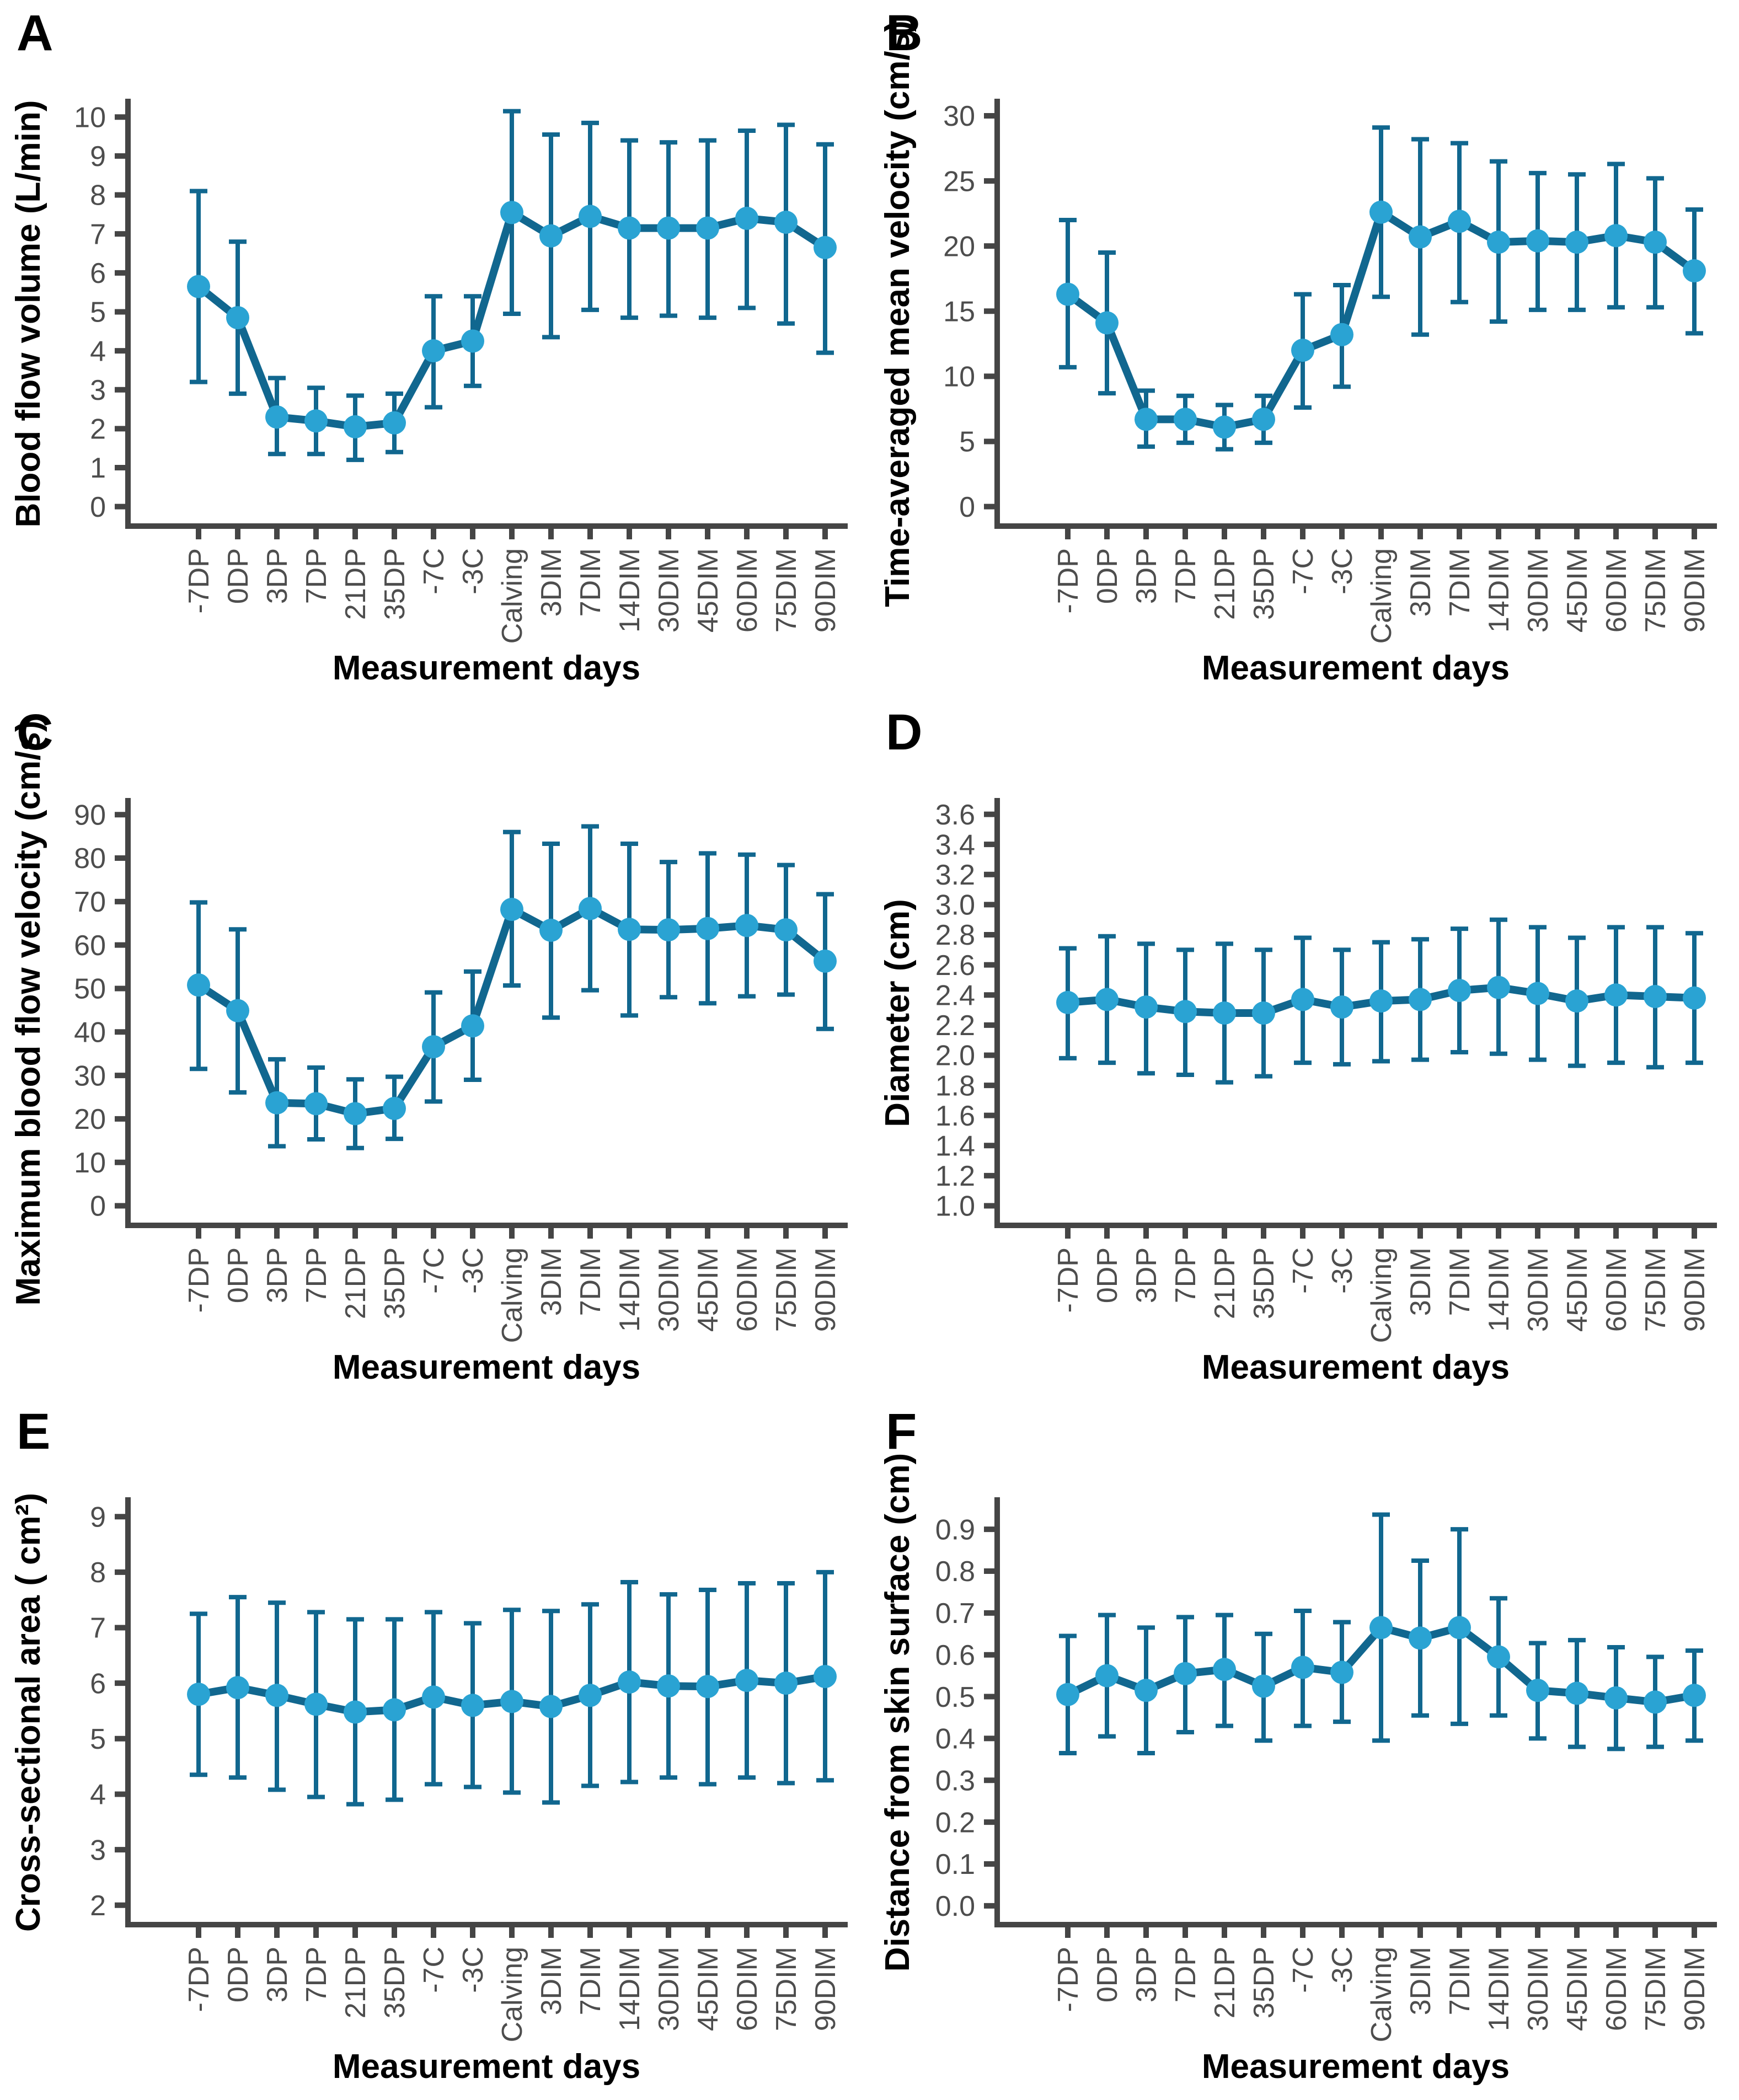 This screenshot has height=2100, width=1739. I want to click on y-tick-label: 2, so click(98, 430).